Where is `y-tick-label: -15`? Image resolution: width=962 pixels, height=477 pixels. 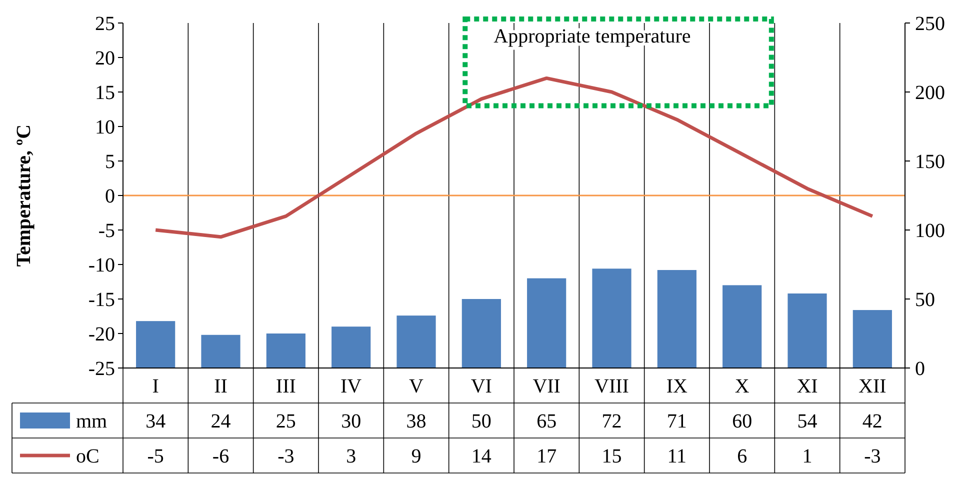 y-tick-label: -15 is located at coordinates (101, 300).